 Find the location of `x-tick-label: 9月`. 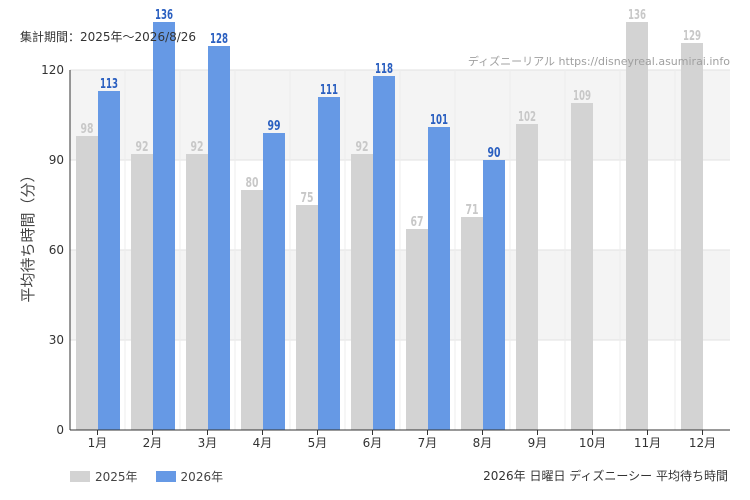

x-tick-label: 9月 is located at coordinates (538, 443).